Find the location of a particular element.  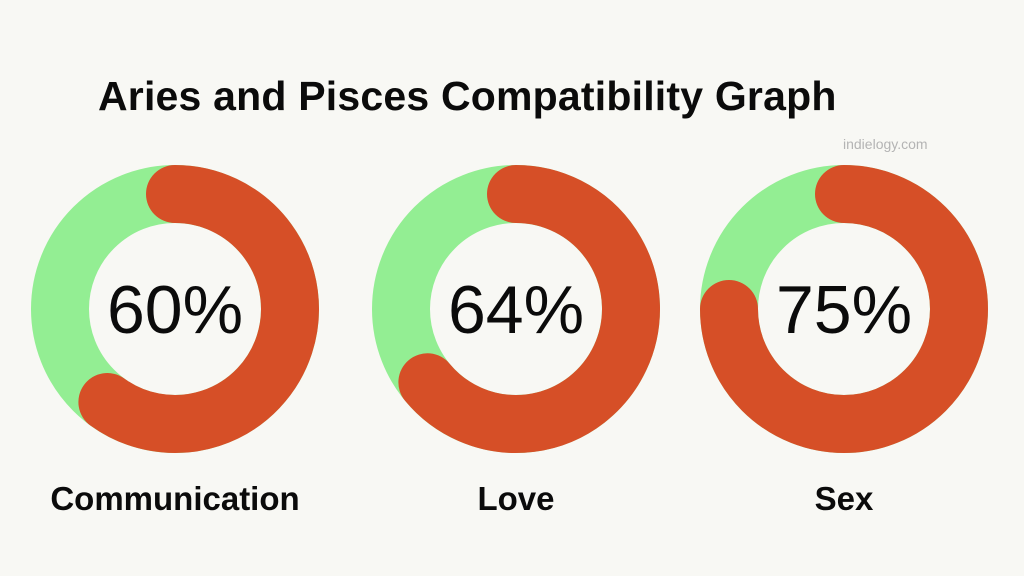

percent-label-love: 64% is located at coordinates (516, 310).